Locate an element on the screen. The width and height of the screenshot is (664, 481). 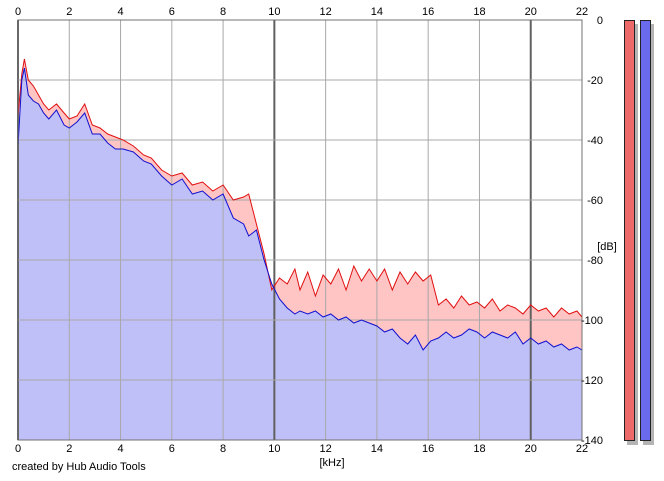
y-tick-labels: 0 -20 -40 -60 -80 -100 -120 -140 is located at coordinates (592, 231).